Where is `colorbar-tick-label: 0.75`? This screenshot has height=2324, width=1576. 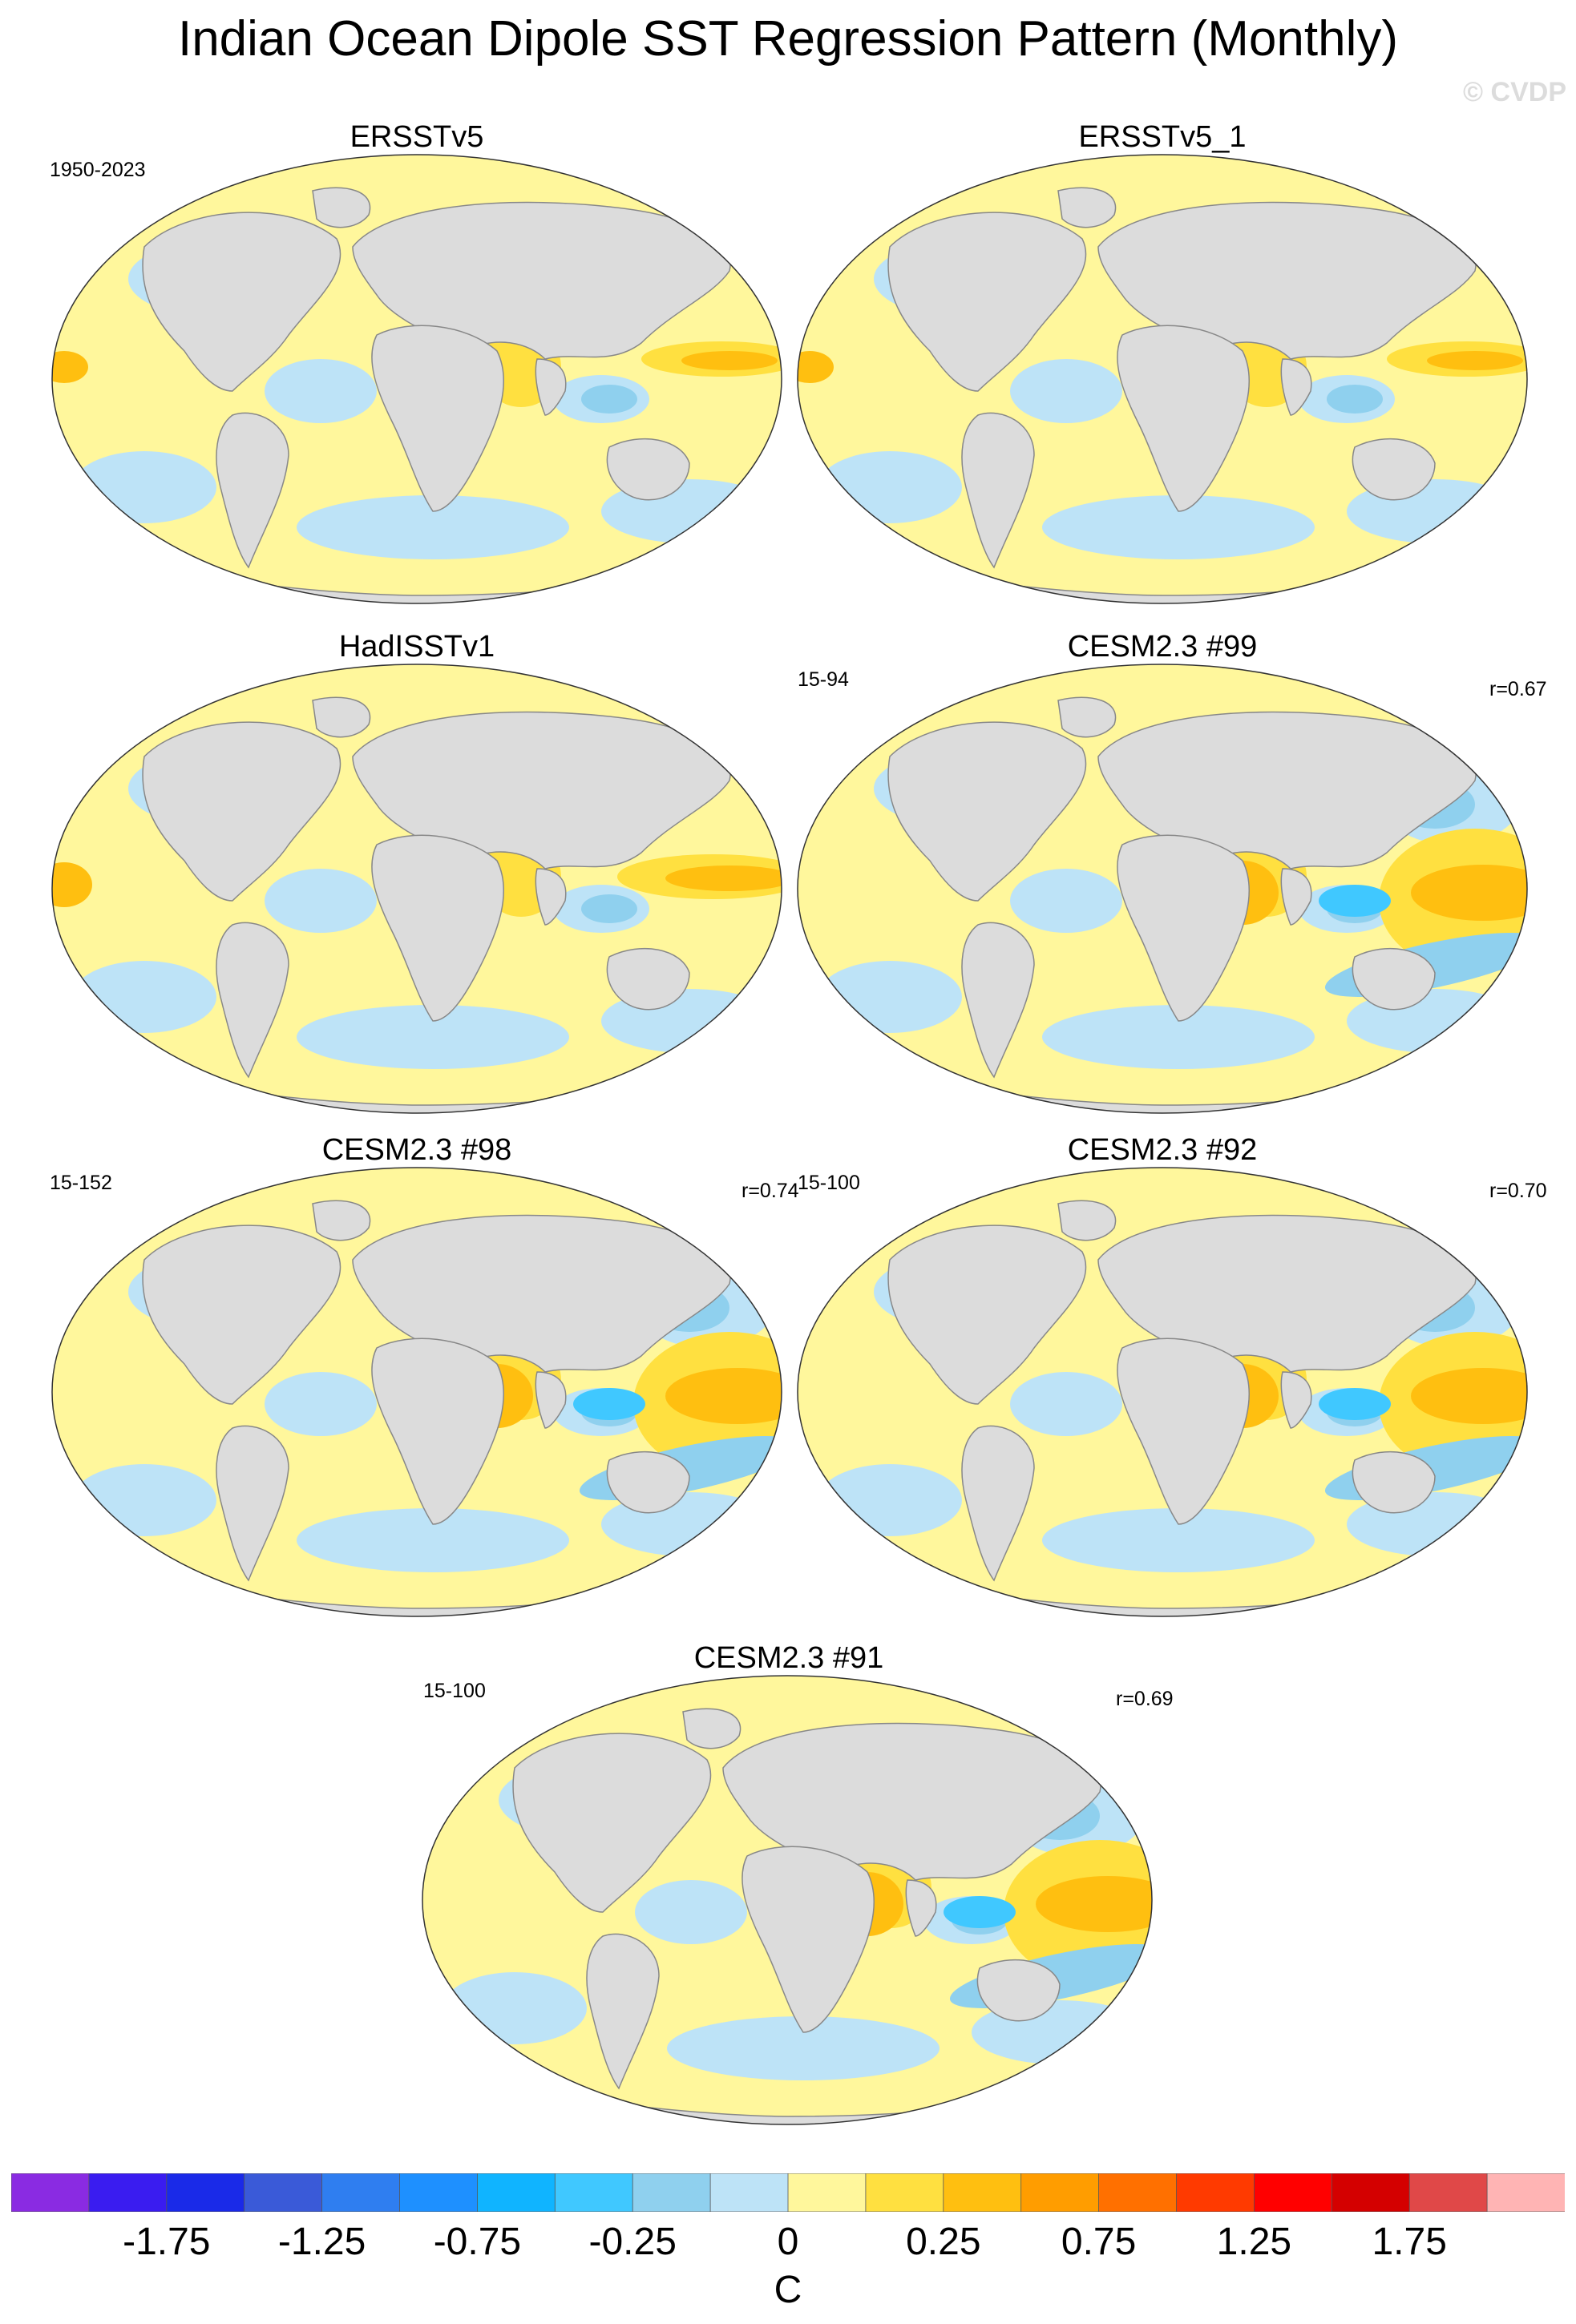 colorbar-tick-label: 0.75 is located at coordinates (1099, 2242).